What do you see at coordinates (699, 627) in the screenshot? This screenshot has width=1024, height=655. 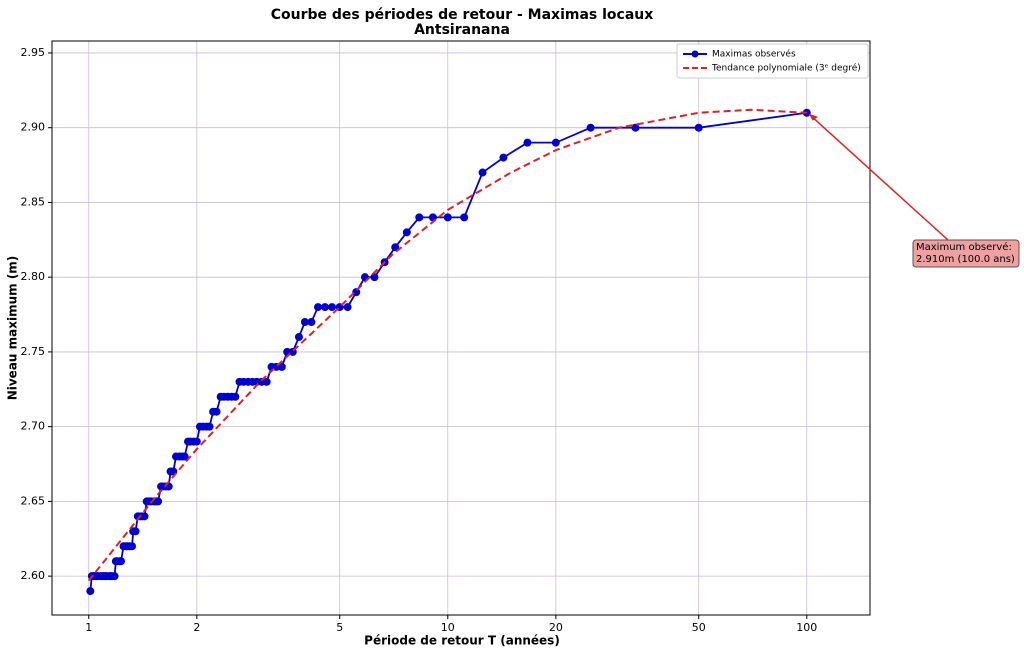 I see `x-tick-label: 50` at bounding box center [699, 627].